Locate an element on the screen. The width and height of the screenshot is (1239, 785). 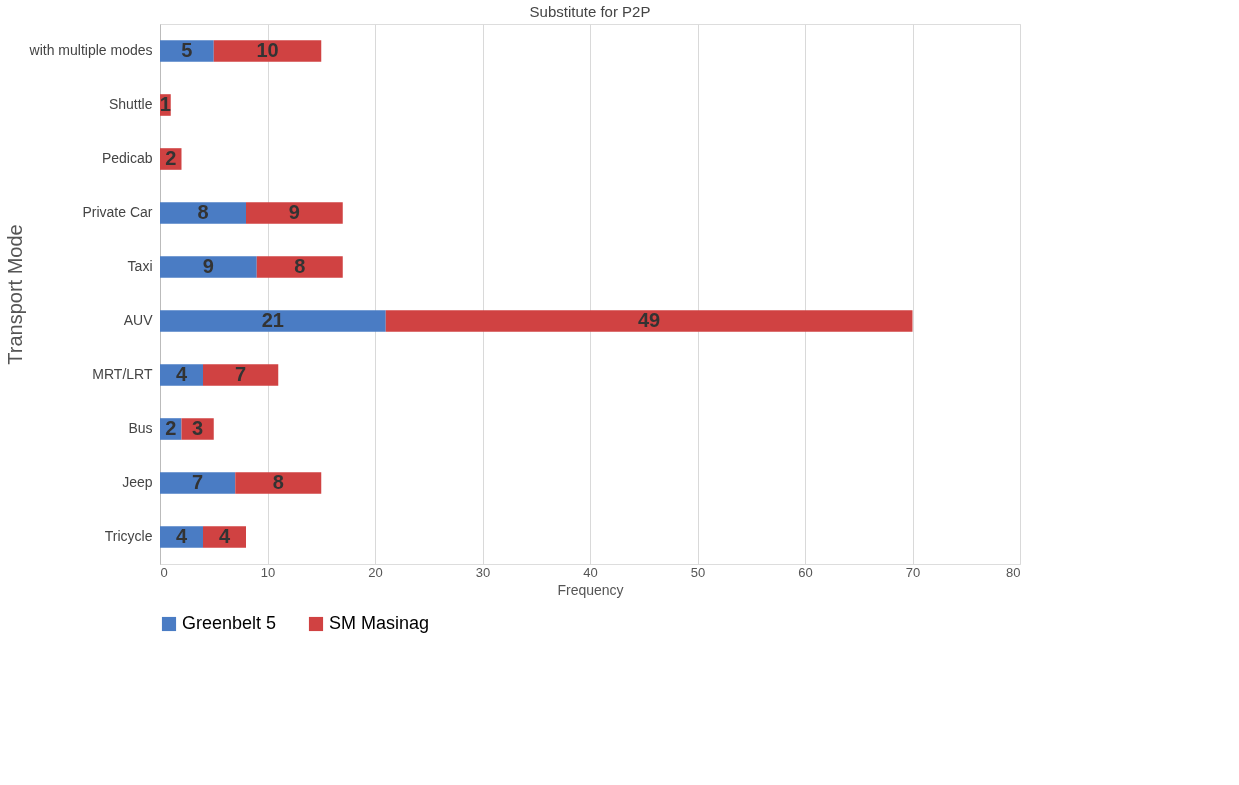
y-tick-label: Bus is located at coordinates (140, 428).